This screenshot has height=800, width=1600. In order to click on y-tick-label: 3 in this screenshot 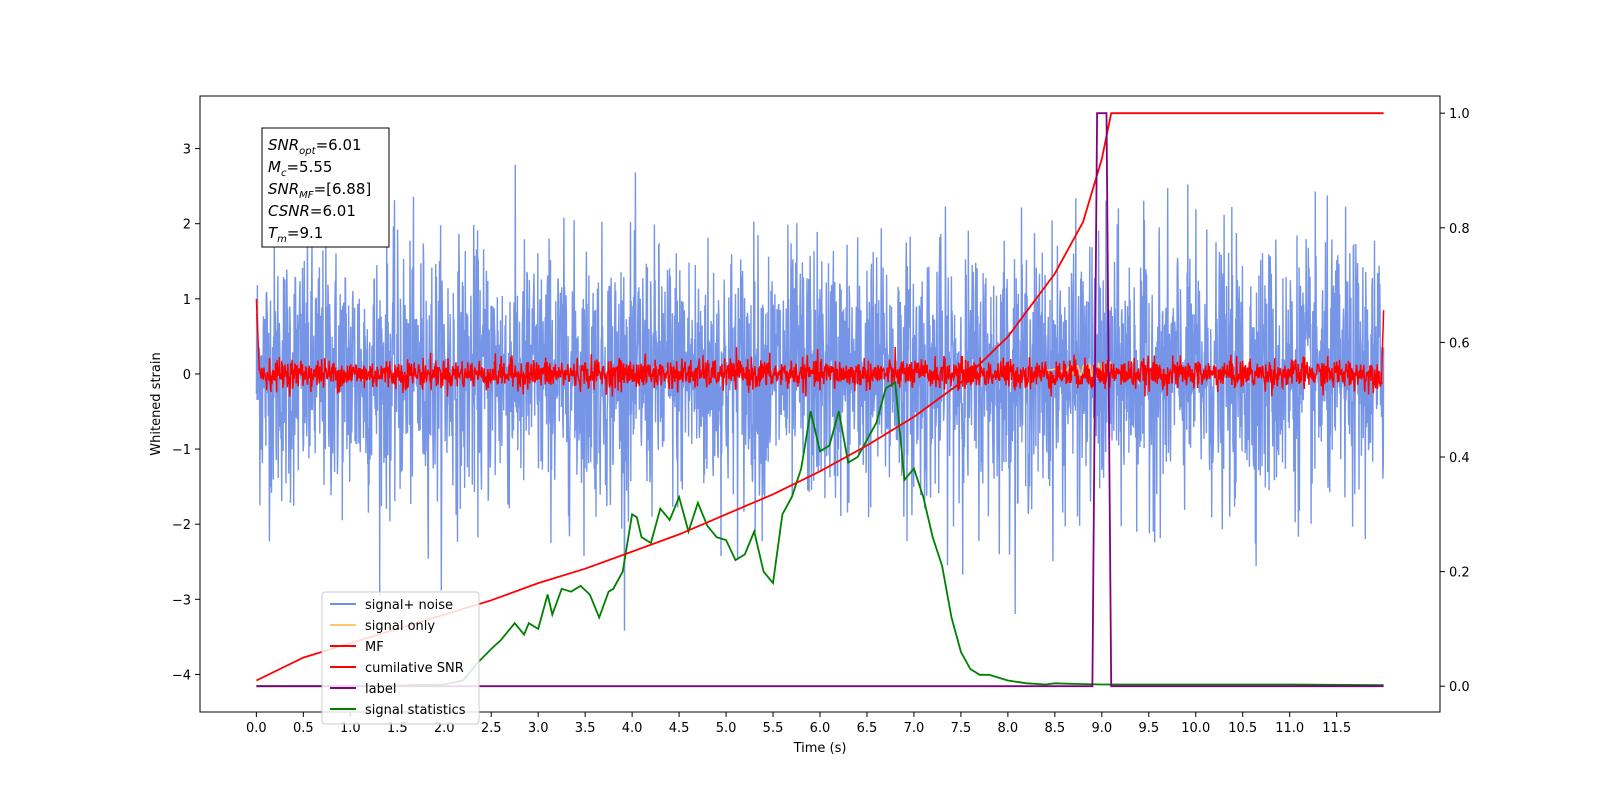, I will do `click(187, 150)`.